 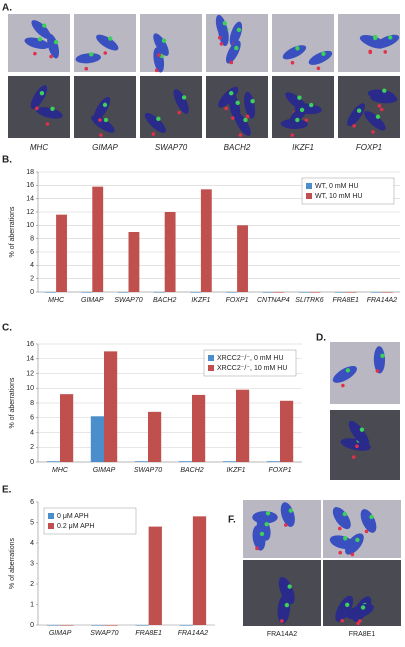 What do you see at coordinates (76, 526) in the screenshot?
I see `legend-label: 0.2 μM APH` at bounding box center [76, 526].